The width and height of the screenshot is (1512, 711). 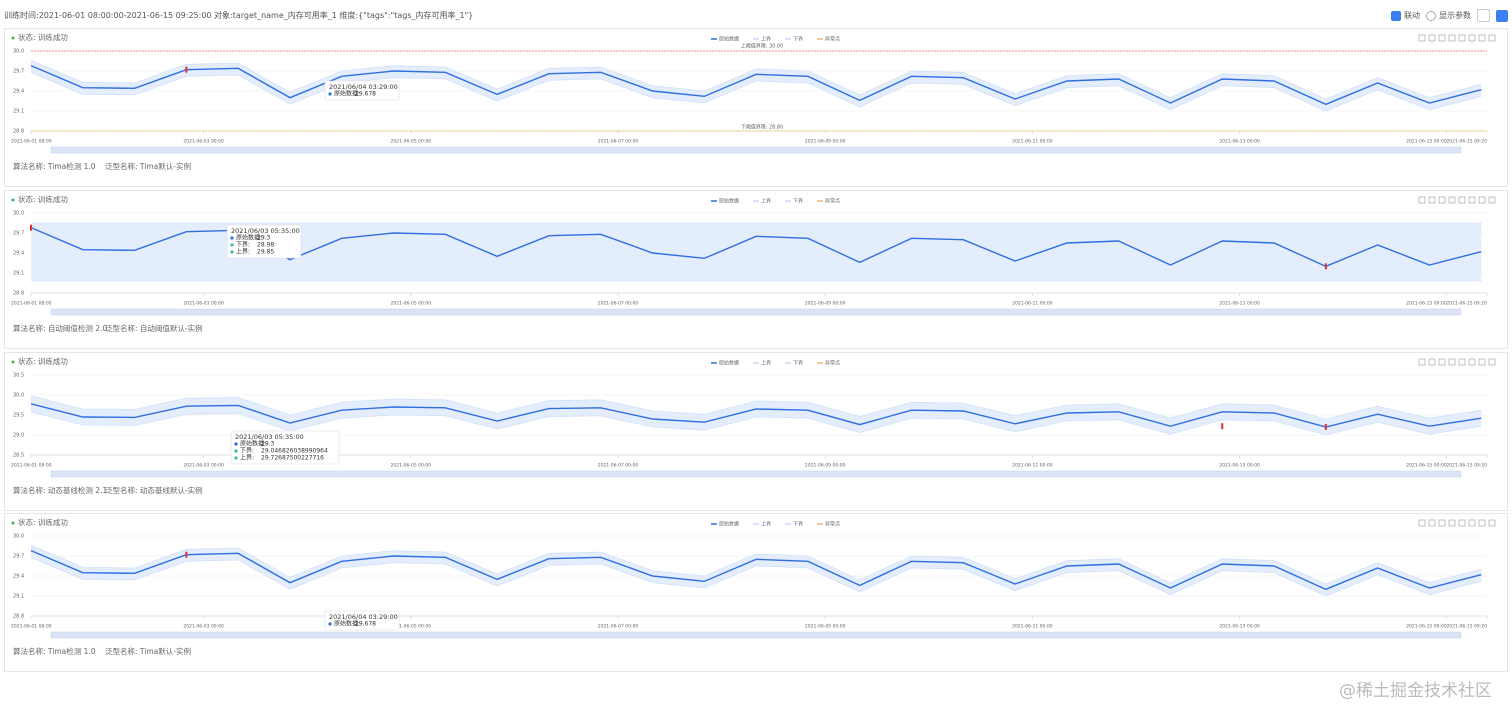 What do you see at coordinates (18, 456) in the screenshot?
I see `y-tick-label: 28.5` at bounding box center [18, 456].